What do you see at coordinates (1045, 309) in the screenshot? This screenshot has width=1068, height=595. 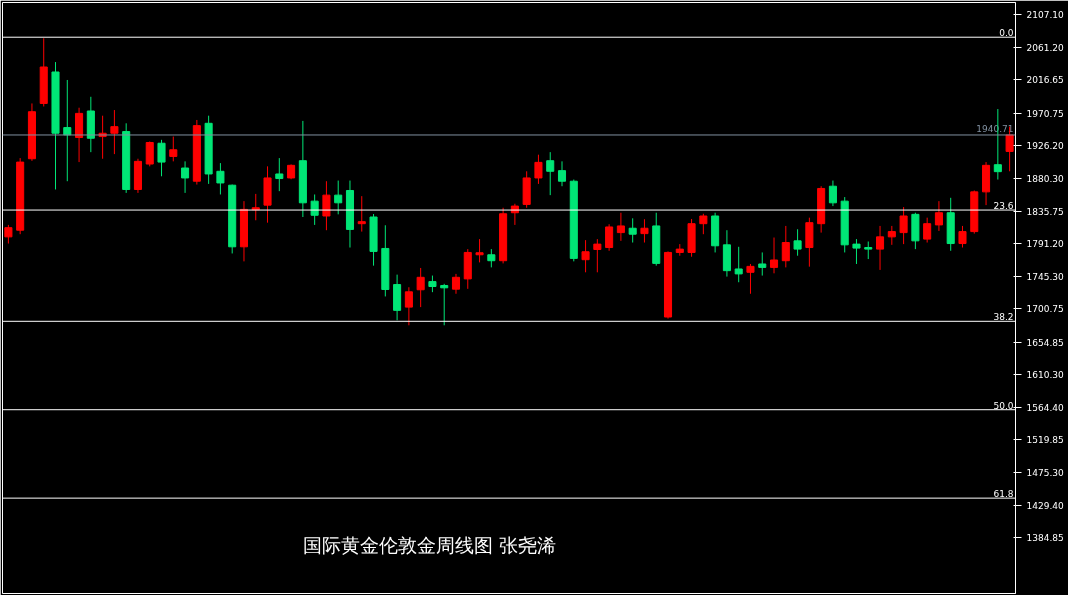 I see `y-tick-label: 1700.75` at bounding box center [1045, 309].